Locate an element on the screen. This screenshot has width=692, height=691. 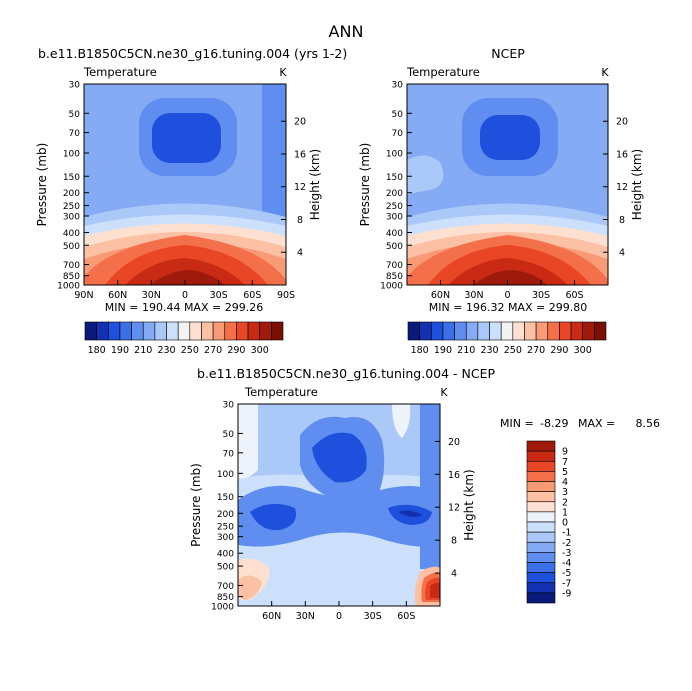
lat-tick-label: 90S is located at coordinates (286, 295).